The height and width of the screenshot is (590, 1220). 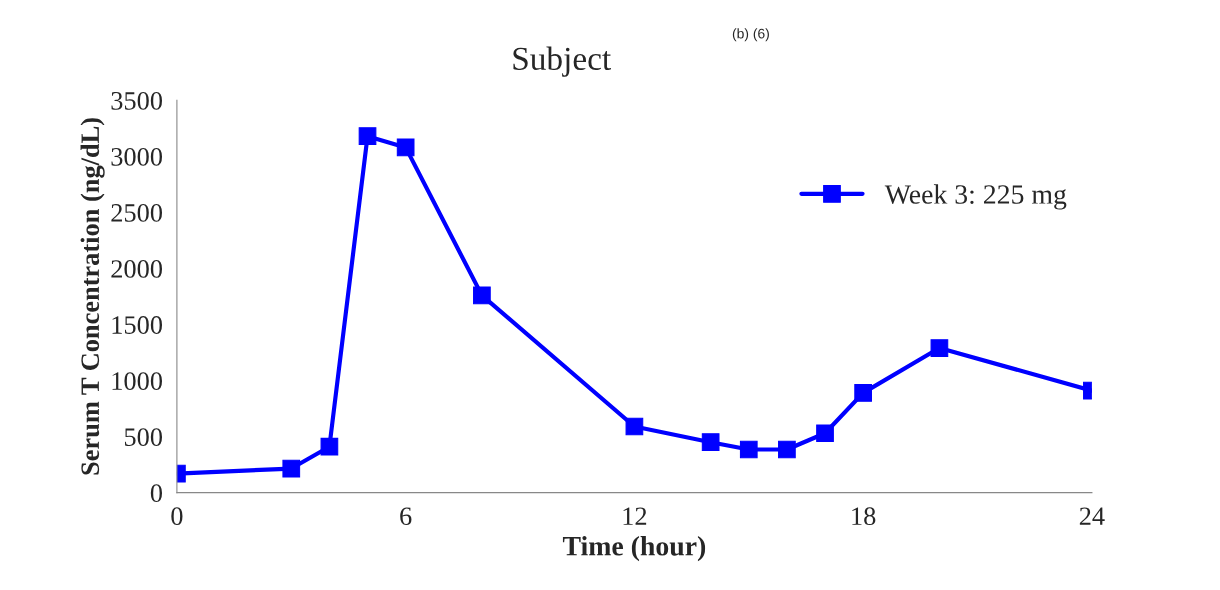 What do you see at coordinates (156, 493) in the screenshot?
I see `y-tick-label: 0` at bounding box center [156, 493].